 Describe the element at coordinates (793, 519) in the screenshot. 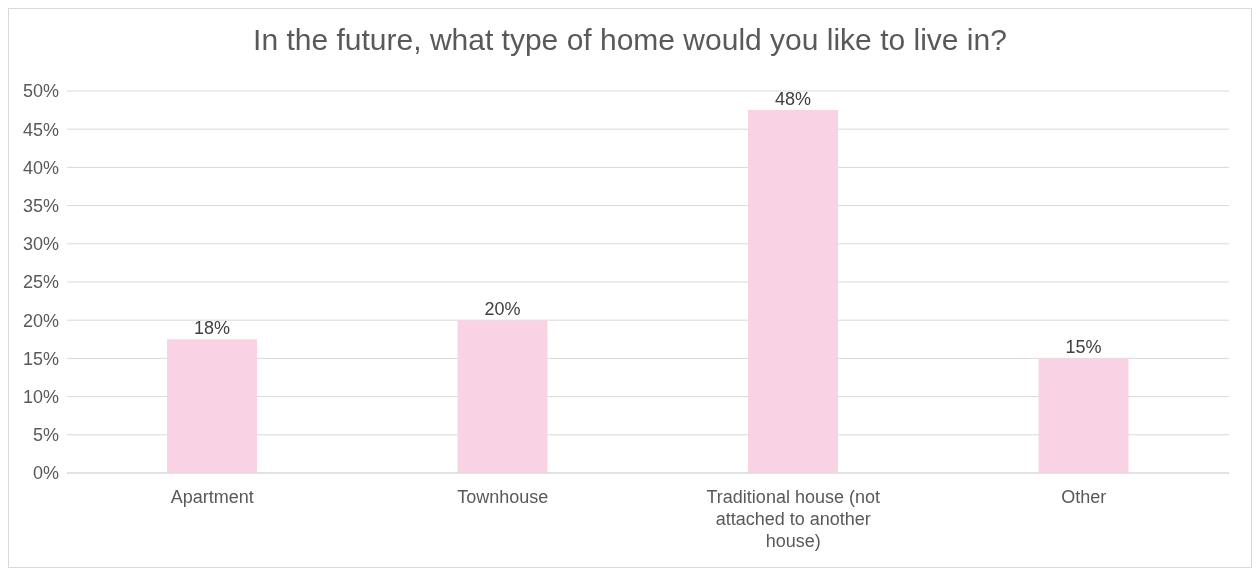

I see `x-tick-label: Traditional house (not attached to another house)` at that location.